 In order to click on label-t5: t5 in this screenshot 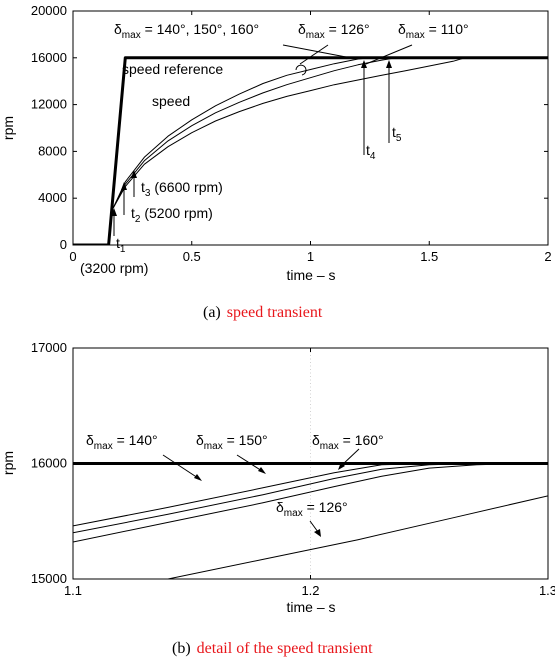, I will do `click(397, 134)`.